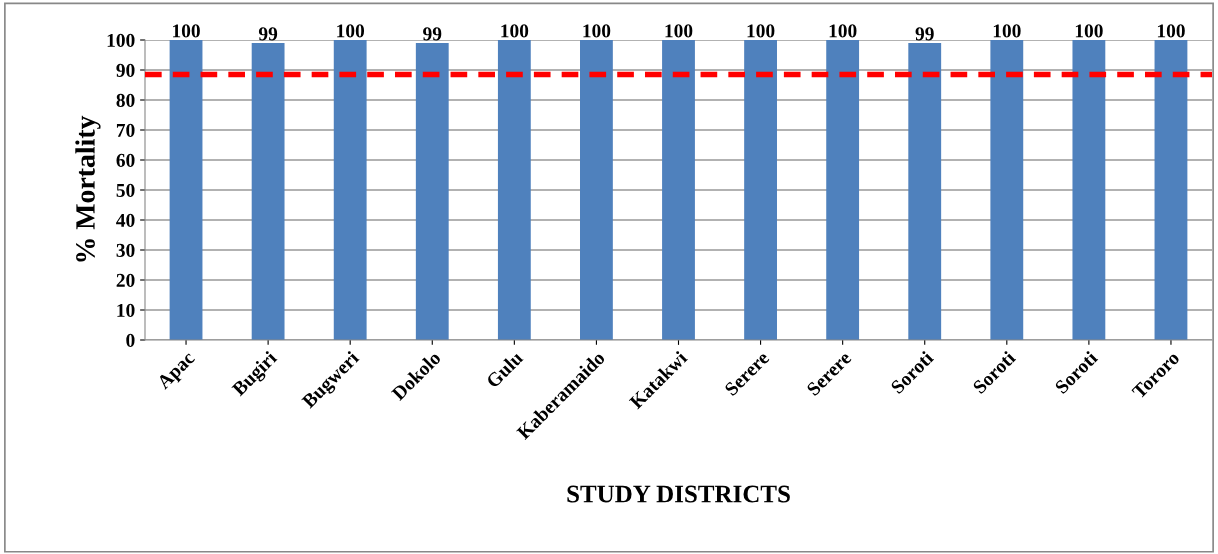 The width and height of the screenshot is (1218, 554). Describe the element at coordinates (125, 130) in the screenshot. I see `y-tick-label: 70` at that location.